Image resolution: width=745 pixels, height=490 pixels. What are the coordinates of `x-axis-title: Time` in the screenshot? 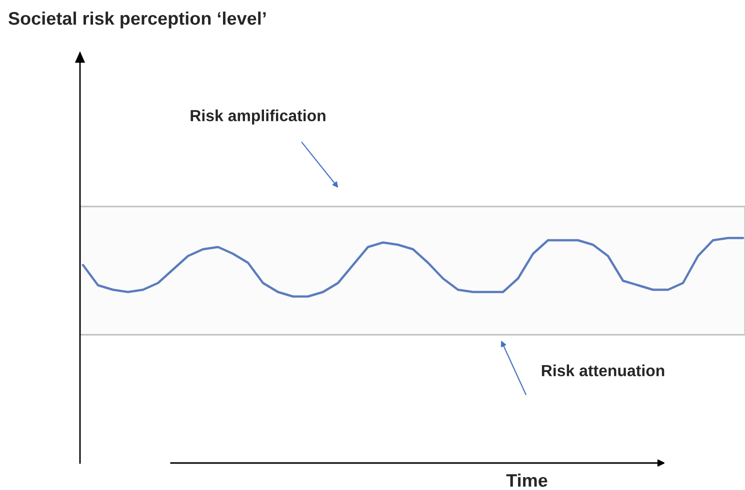 It's located at (527, 480).